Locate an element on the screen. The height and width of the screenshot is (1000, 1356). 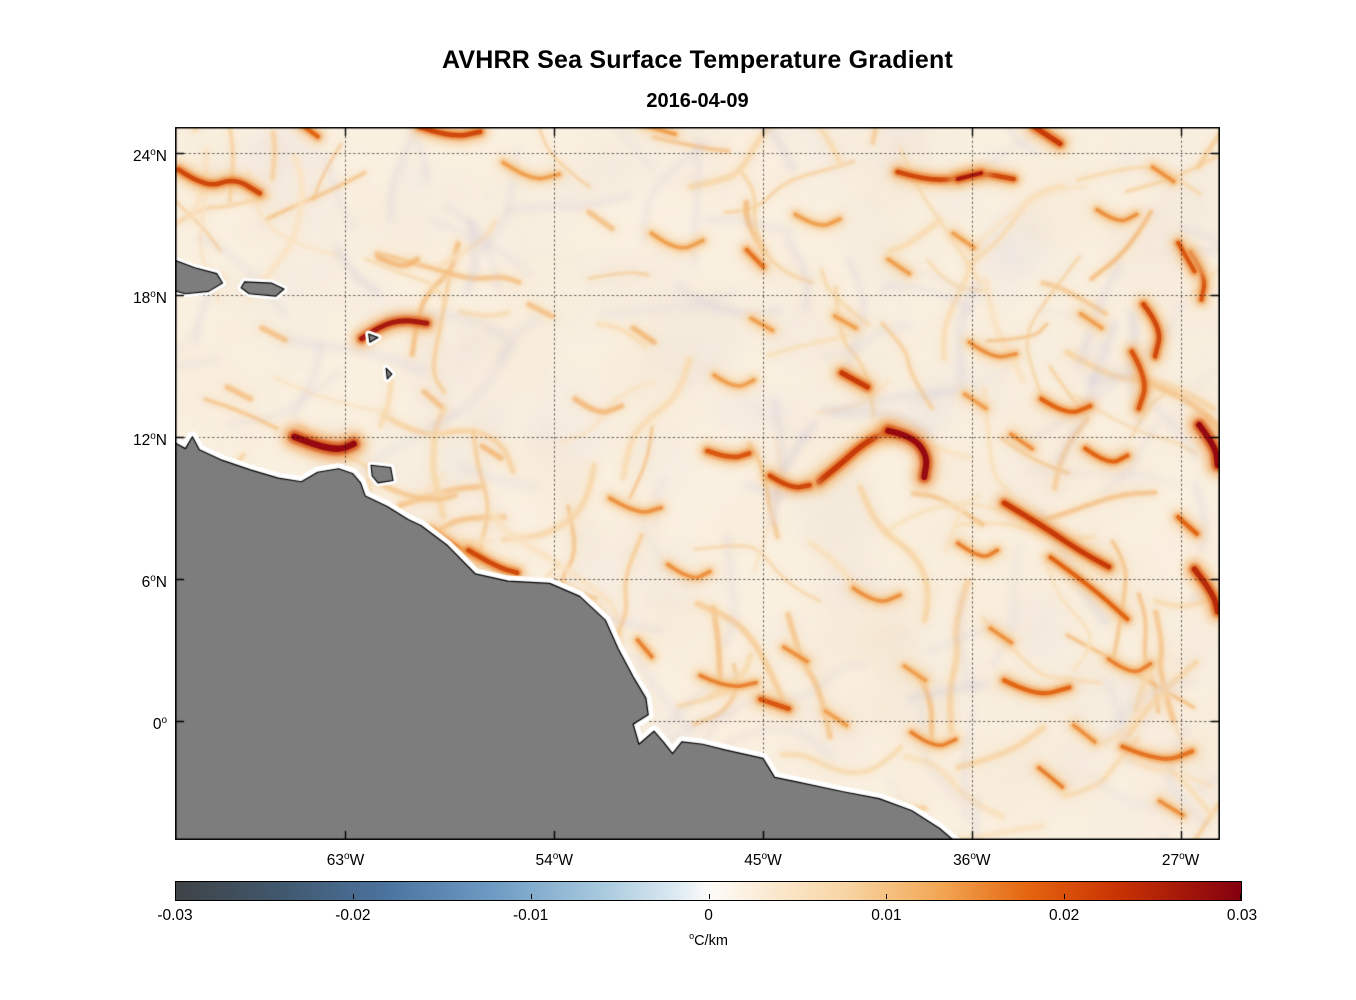
y-tick-label: 6oN is located at coordinates (154, 581).